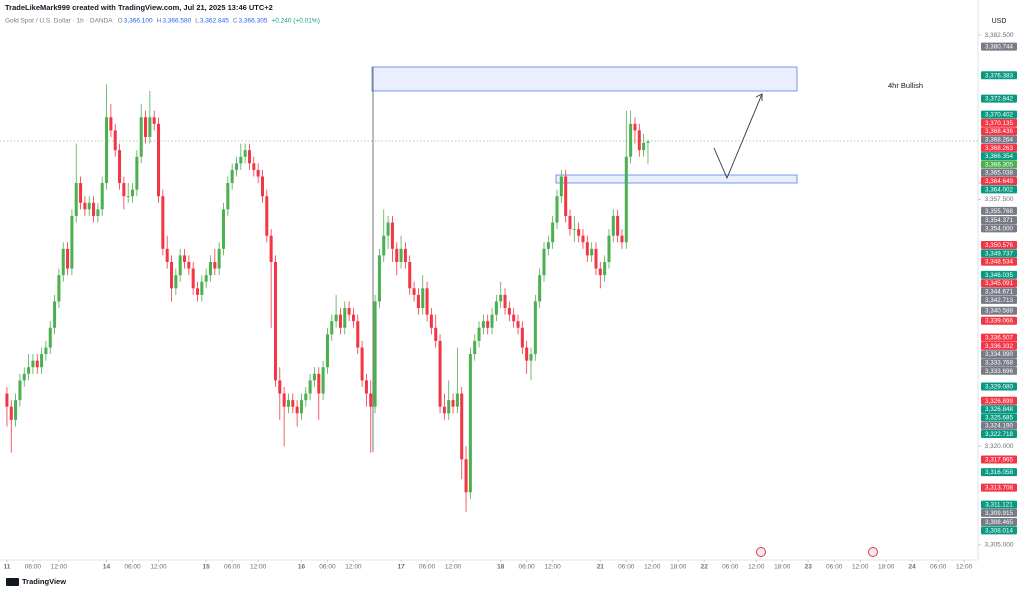 This screenshot has width=1024, height=591. I want to click on price-badge-label: 3,370.402, so click(999, 115).